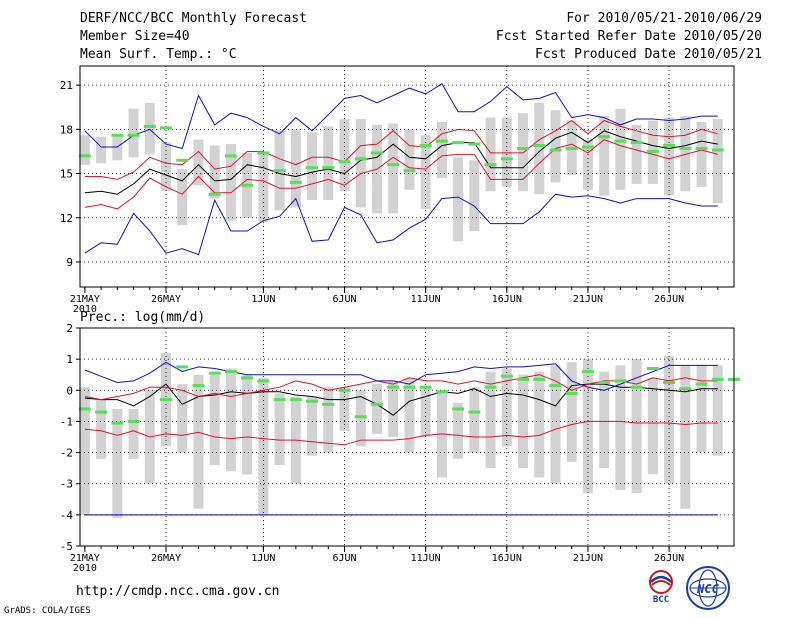  I want to click on x-tick-label-0-4: 11JUN, so click(426, 299).